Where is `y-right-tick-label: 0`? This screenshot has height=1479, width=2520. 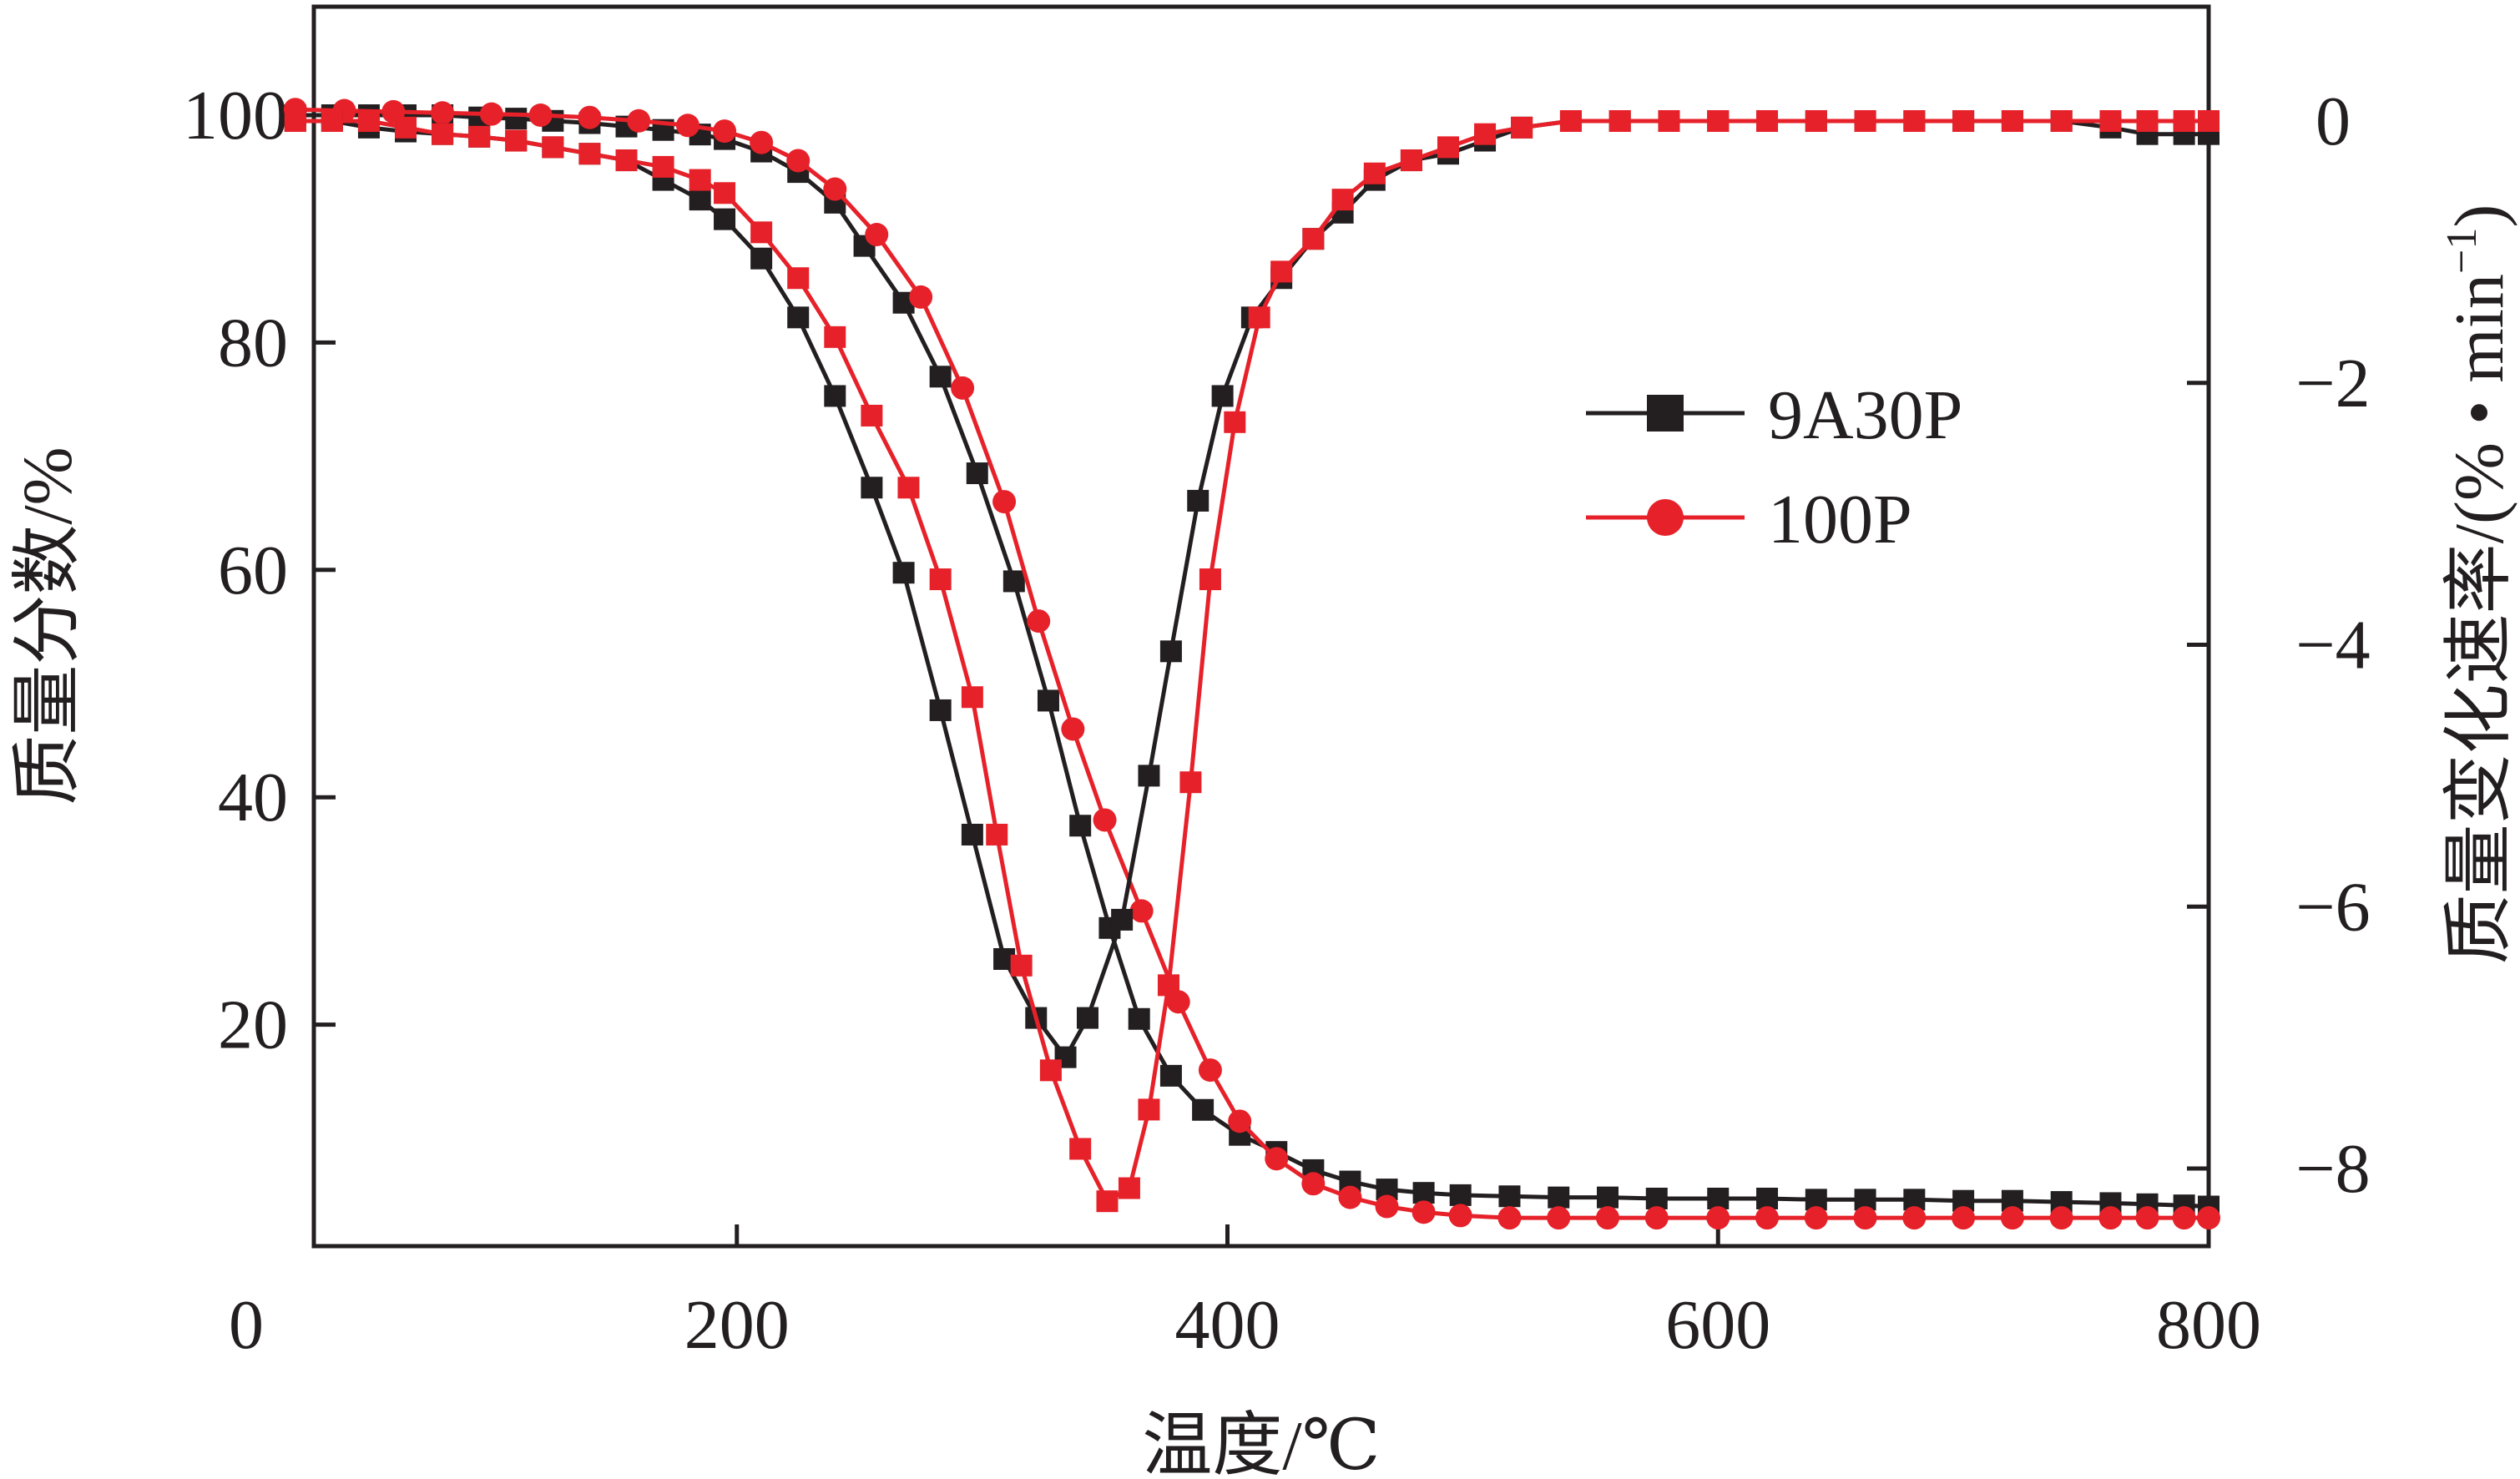
y-right-tick-label: 0 is located at coordinates (2333, 121).